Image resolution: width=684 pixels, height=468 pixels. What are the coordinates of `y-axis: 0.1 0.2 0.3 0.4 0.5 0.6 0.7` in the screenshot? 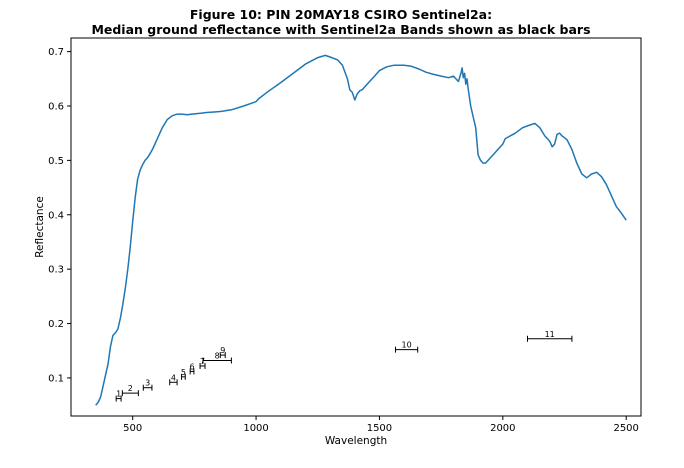 It's located at (59, 215).